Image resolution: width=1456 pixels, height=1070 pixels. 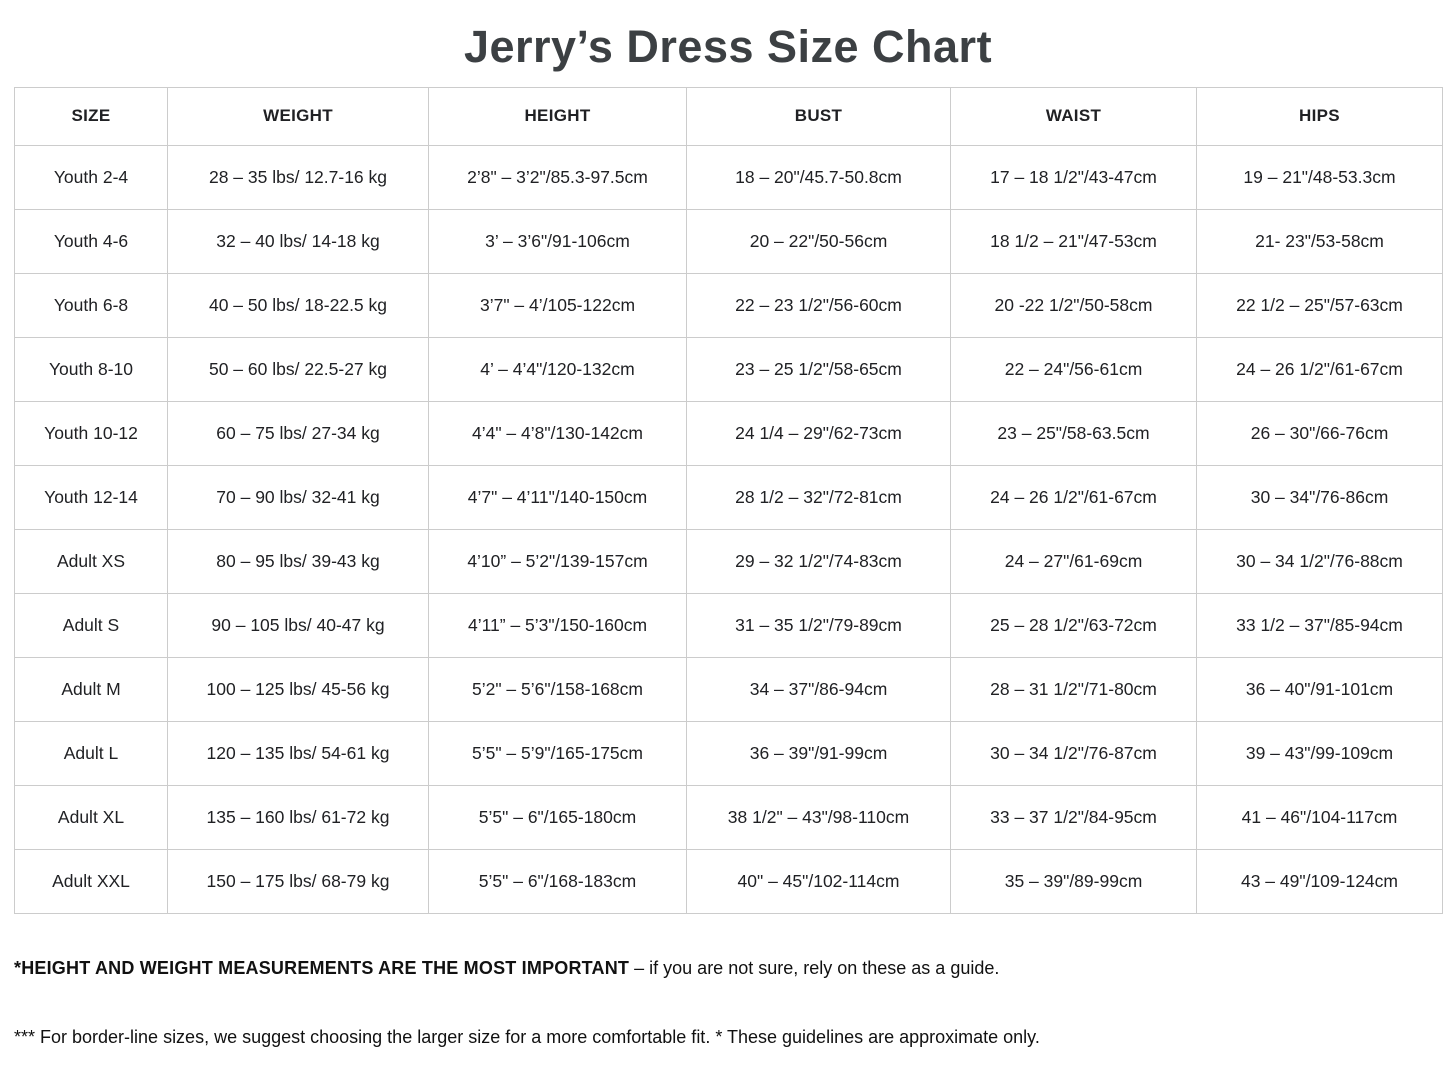 I want to click on waist-cell: 33 – 37 1/2"/84-95cm, so click(x=1073, y=817).